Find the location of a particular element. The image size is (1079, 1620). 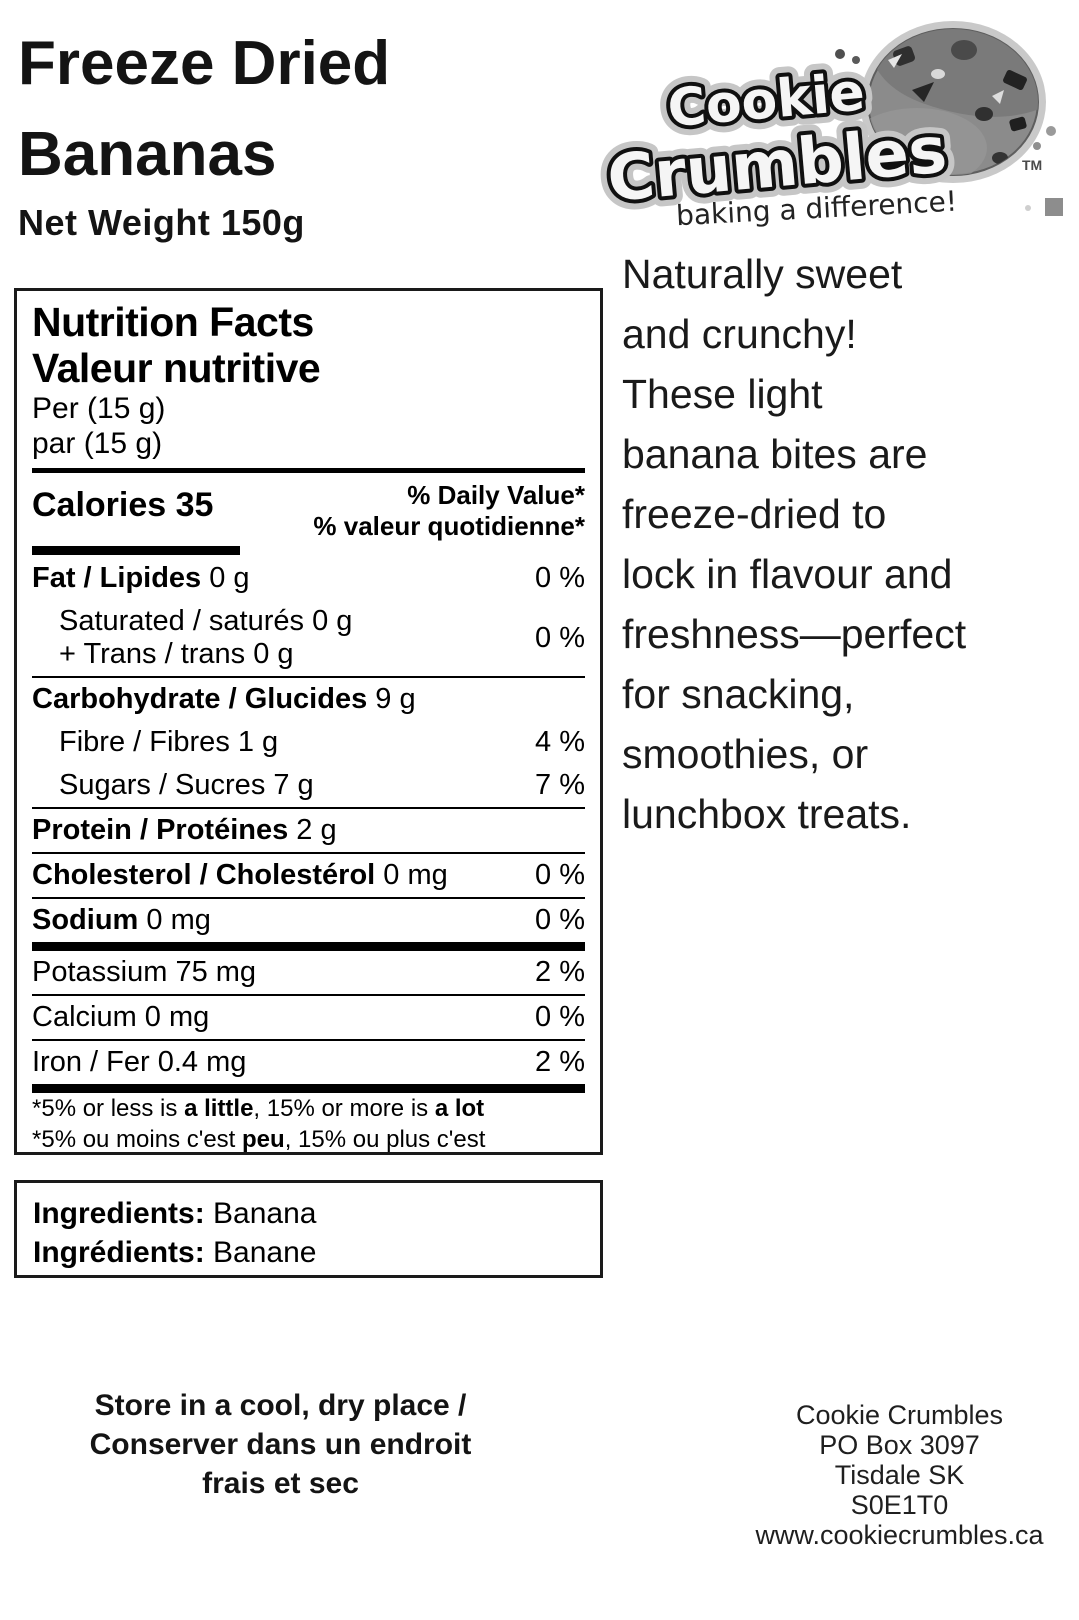

ingredients-line-fr: Ingrédients: Banane is located at coordinates (175, 1252).